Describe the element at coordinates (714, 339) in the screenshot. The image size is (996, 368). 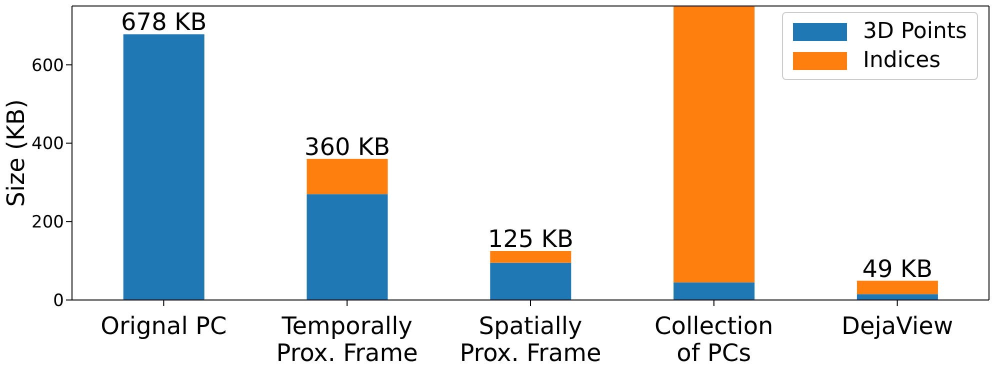
I see `x-tick-label: Collection of PCs` at that location.